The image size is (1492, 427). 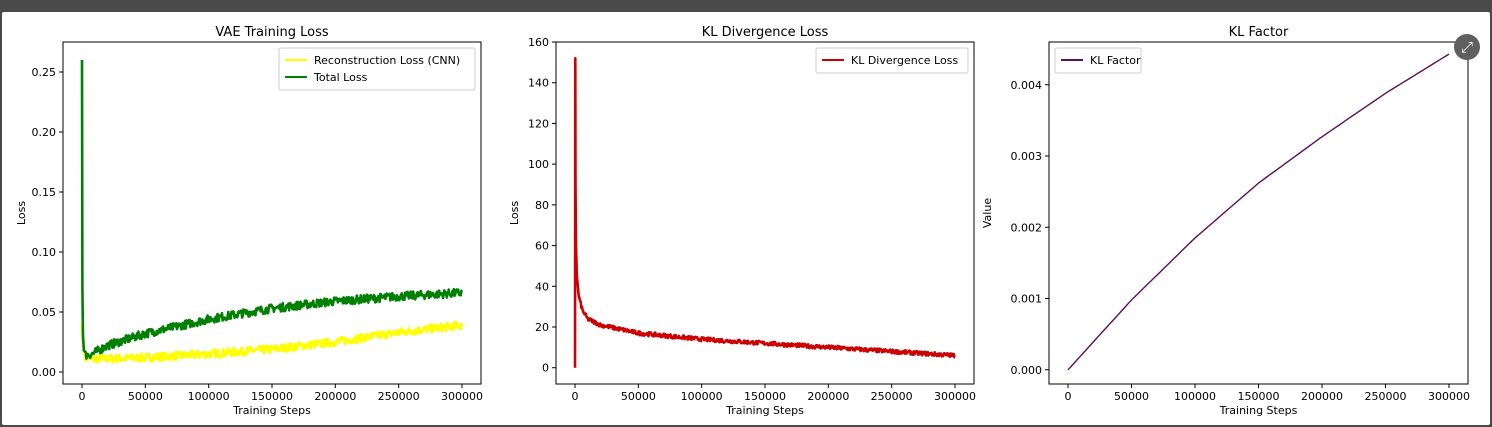 I want to click on y-tick-label: 40, so click(x=542, y=286).